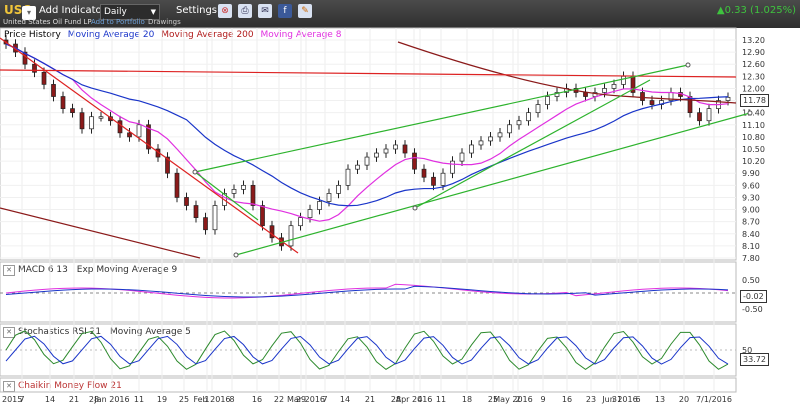 The image size is (800, 404). Describe the element at coordinates (751, 258) in the screenshot. I see `y-tick-label: 7.80` at that location.